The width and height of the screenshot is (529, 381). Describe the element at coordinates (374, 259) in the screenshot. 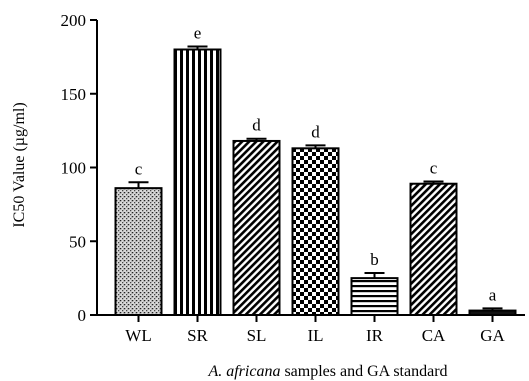

I see `significance-label-ir: b` at that location.